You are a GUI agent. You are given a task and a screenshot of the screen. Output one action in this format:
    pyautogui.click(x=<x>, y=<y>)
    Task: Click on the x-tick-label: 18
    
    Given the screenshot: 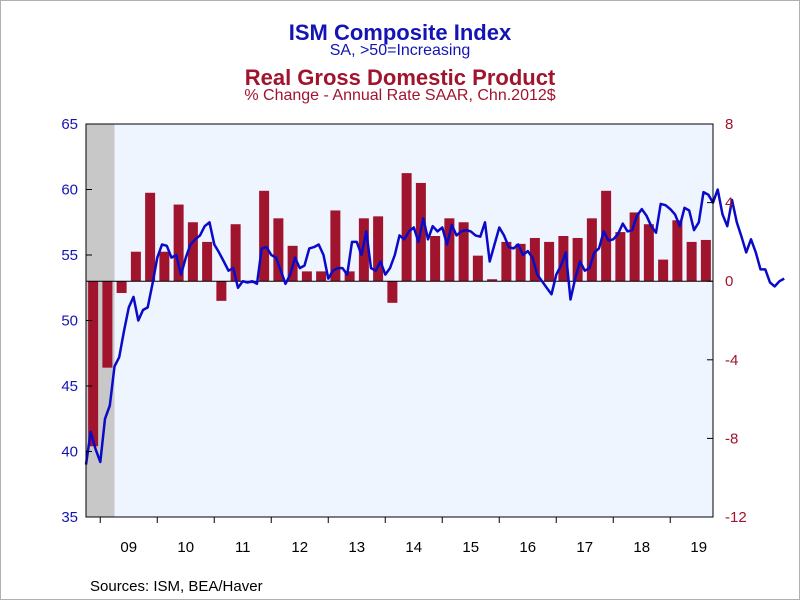 What is the action you would take?
    pyautogui.click(x=641, y=547)
    